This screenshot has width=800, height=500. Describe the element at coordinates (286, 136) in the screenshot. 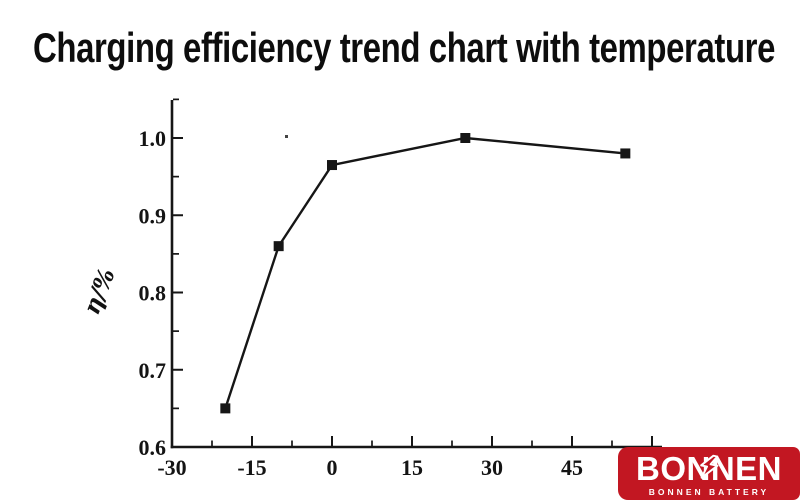

I see `scan-artifact-dot` at that location.